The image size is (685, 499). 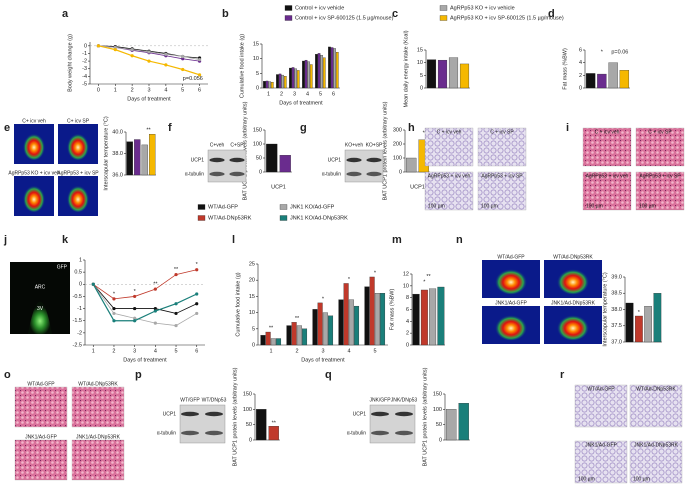 What do you see at coordinates (114, 294) in the screenshot?
I see `annotation: *` at bounding box center [114, 294].